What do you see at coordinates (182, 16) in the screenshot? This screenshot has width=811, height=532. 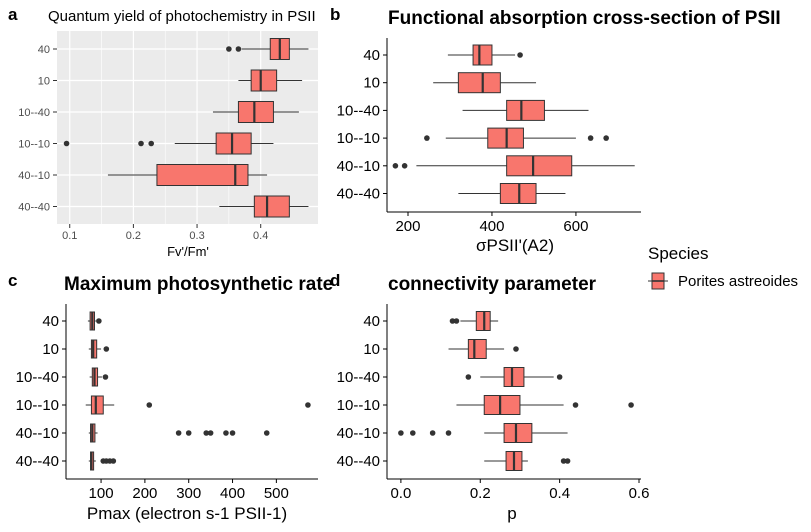 I see `panel-a-title: Quantum yield of photochemistry in PSII` at bounding box center [182, 16].